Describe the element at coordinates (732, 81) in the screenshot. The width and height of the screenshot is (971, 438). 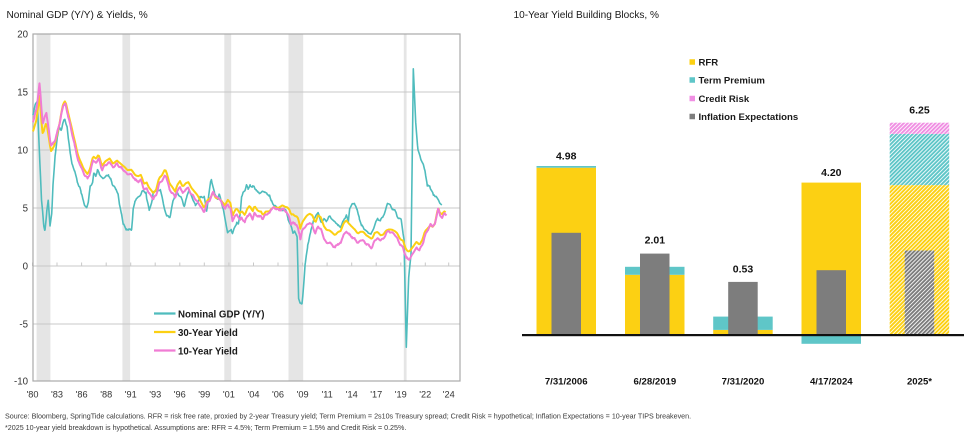
I see `svg-text: Term Premium` at that location.